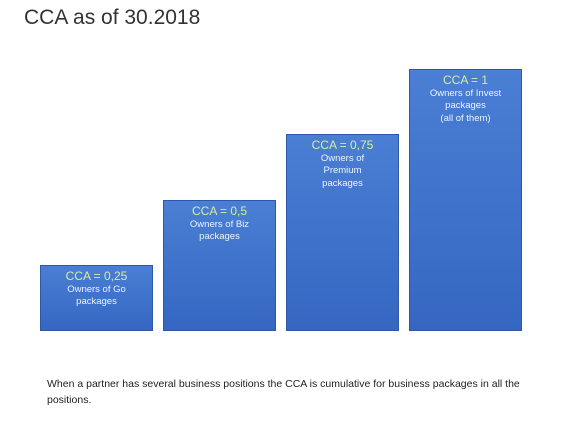 The height and width of the screenshot is (426, 574). Describe the element at coordinates (465, 106) in the screenshot. I see `bar-description-label: Owners of Invest packages (all of them)` at that location.